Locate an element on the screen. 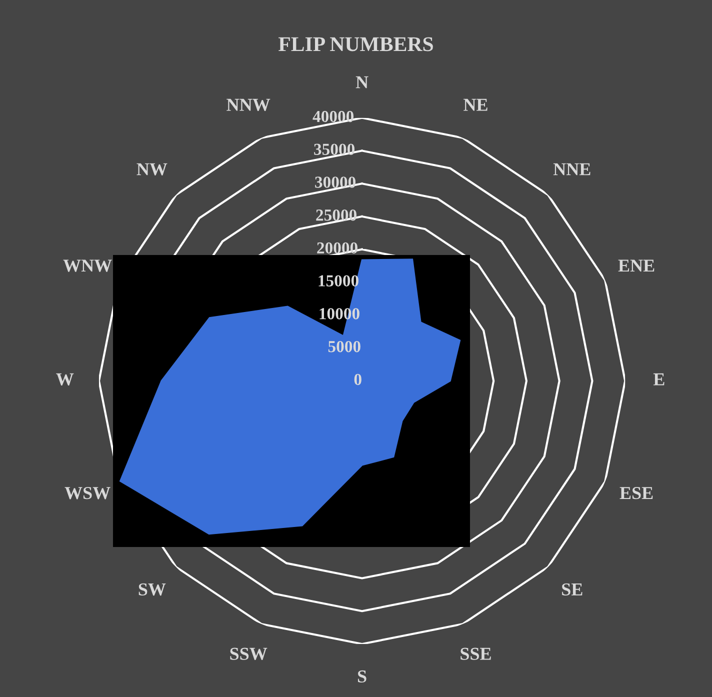 The height and width of the screenshot is (697, 712). y-tick-label: 0 is located at coordinates (358, 380).